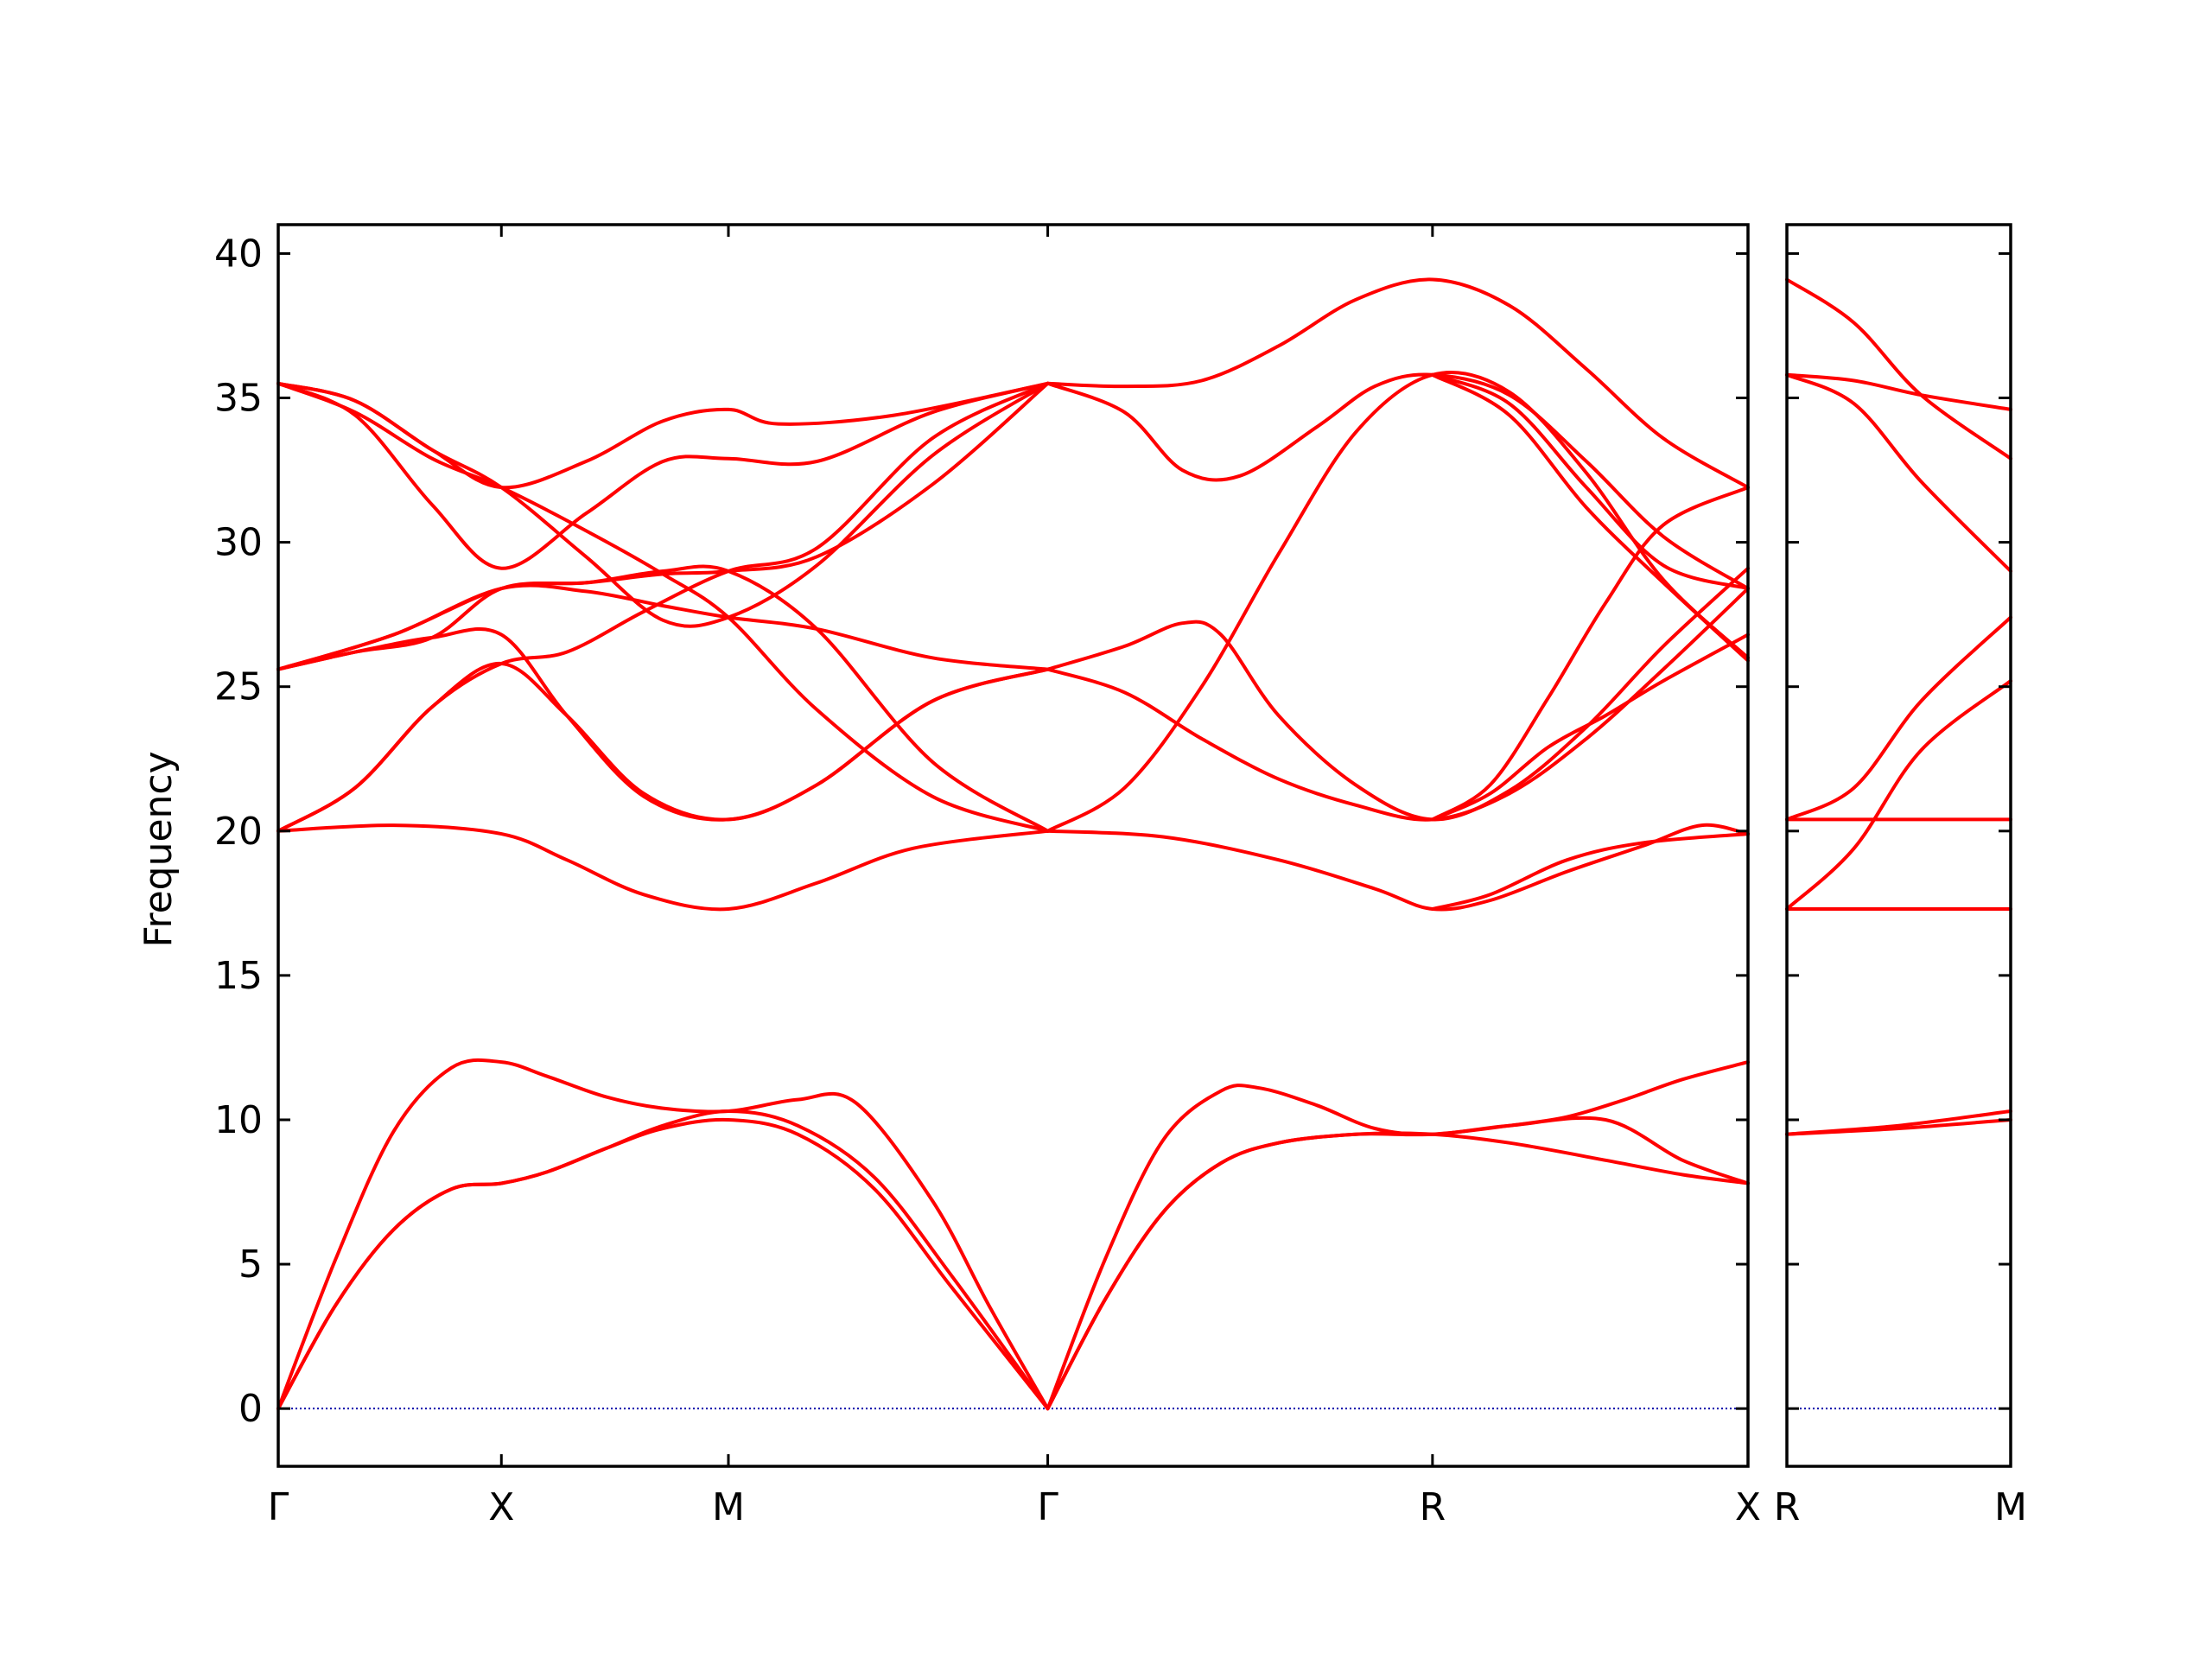 This screenshot has height=1659, width=2212. What do you see at coordinates (159, 849) in the screenshot?
I see `y-axis-label: Frequency` at bounding box center [159, 849].